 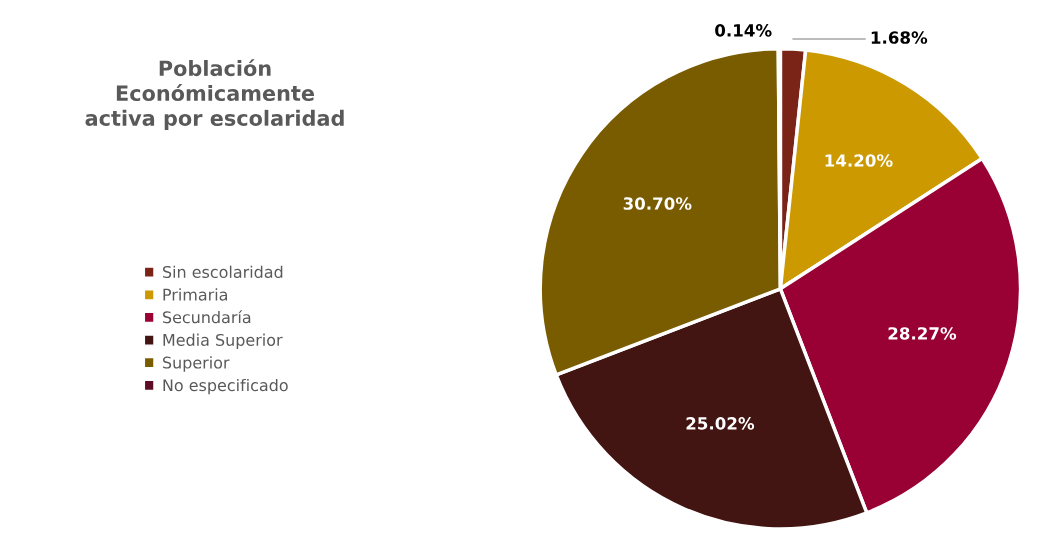 I want to click on data-label: 0.14%, so click(x=743, y=30).